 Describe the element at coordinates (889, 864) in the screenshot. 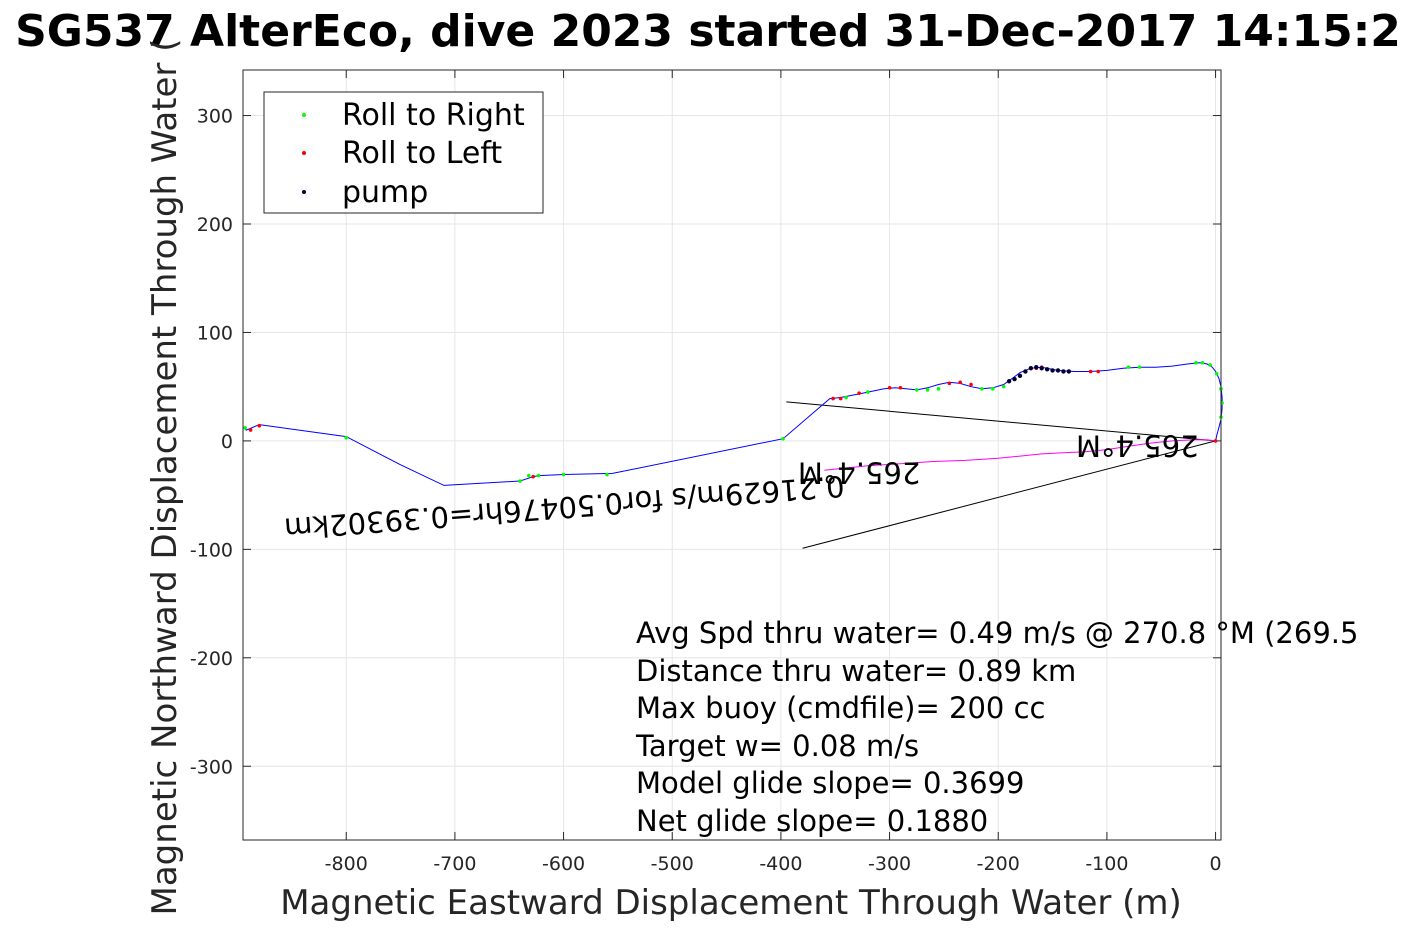

I see `x-tick-label: -300` at that location.